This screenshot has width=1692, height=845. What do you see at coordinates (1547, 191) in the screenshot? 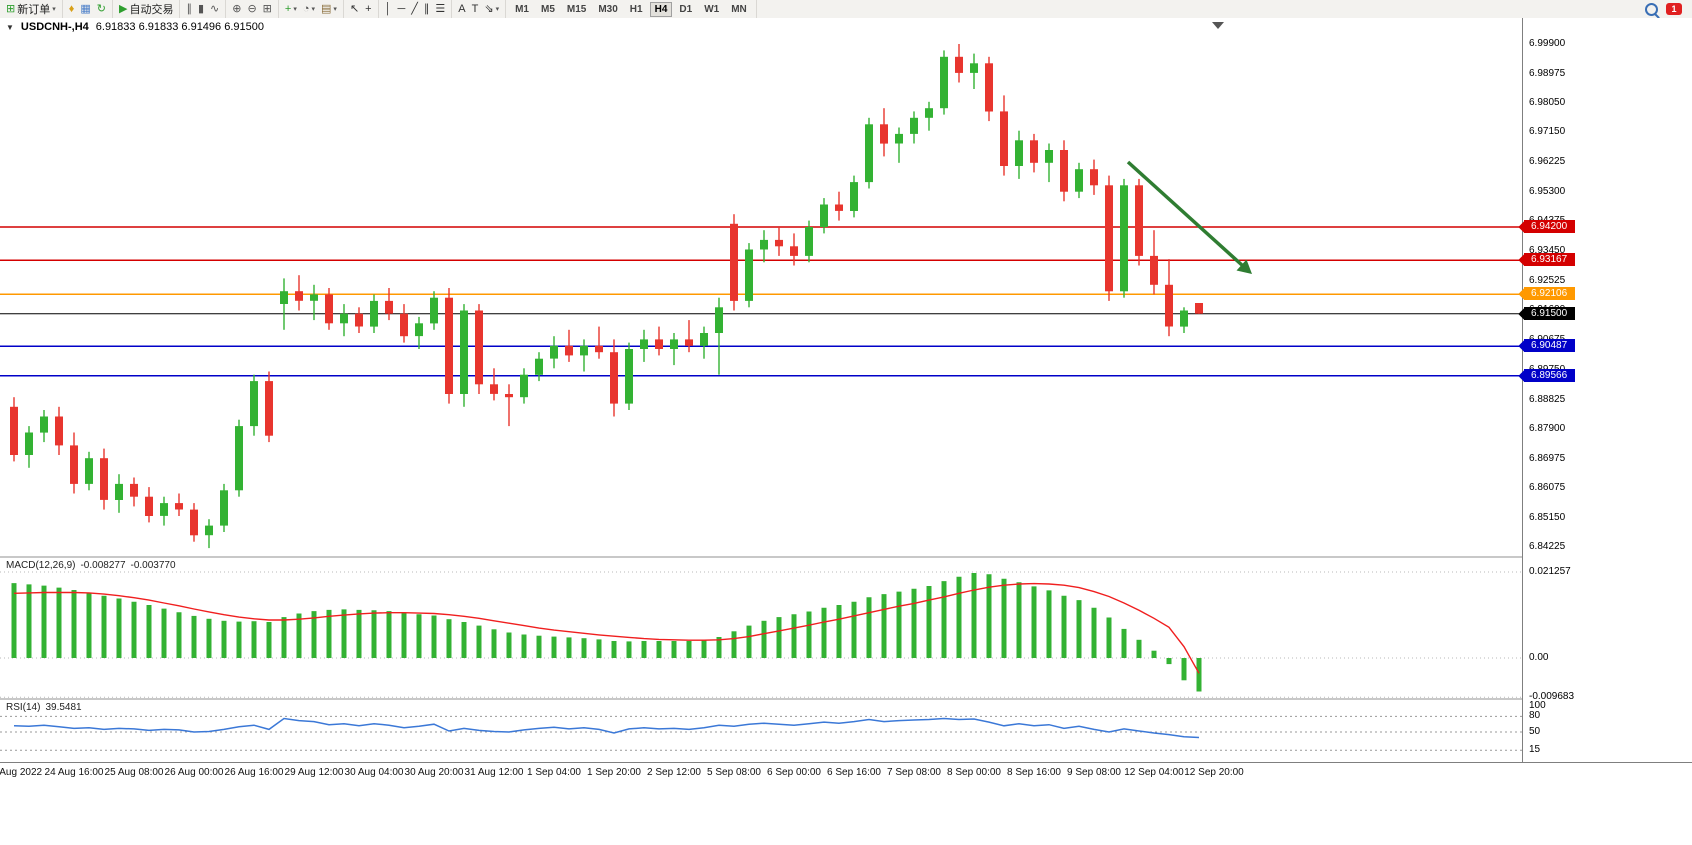
I see `price-axis-label: 6.95300` at bounding box center [1547, 191].